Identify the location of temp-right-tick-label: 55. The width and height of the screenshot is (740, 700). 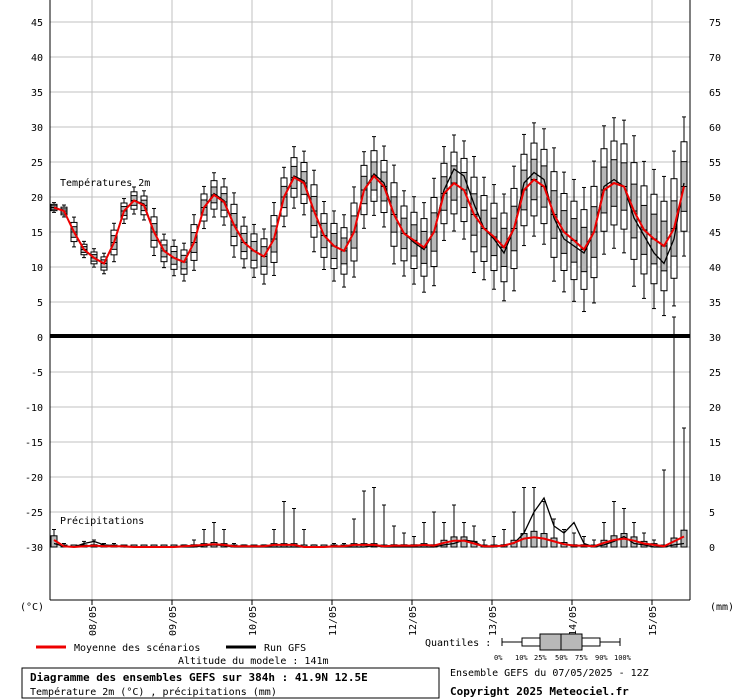
(715, 163).